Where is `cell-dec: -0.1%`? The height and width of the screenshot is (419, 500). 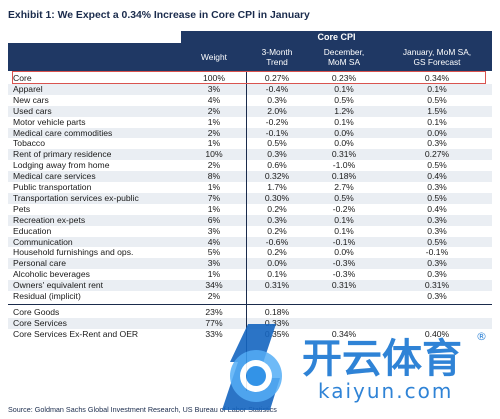 cell-dec: -0.1% is located at coordinates (344, 241).